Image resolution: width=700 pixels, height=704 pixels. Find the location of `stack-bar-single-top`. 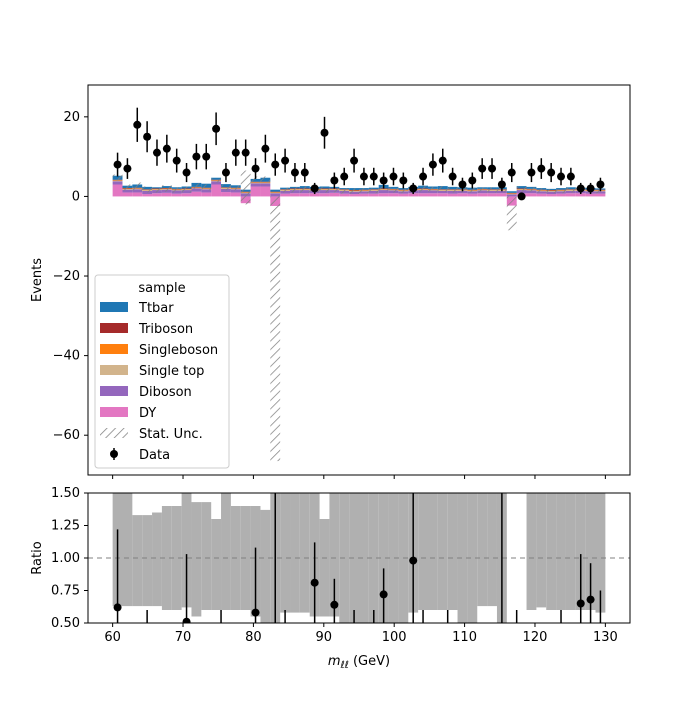

stack-bar-single-top is located at coordinates (265, 183).